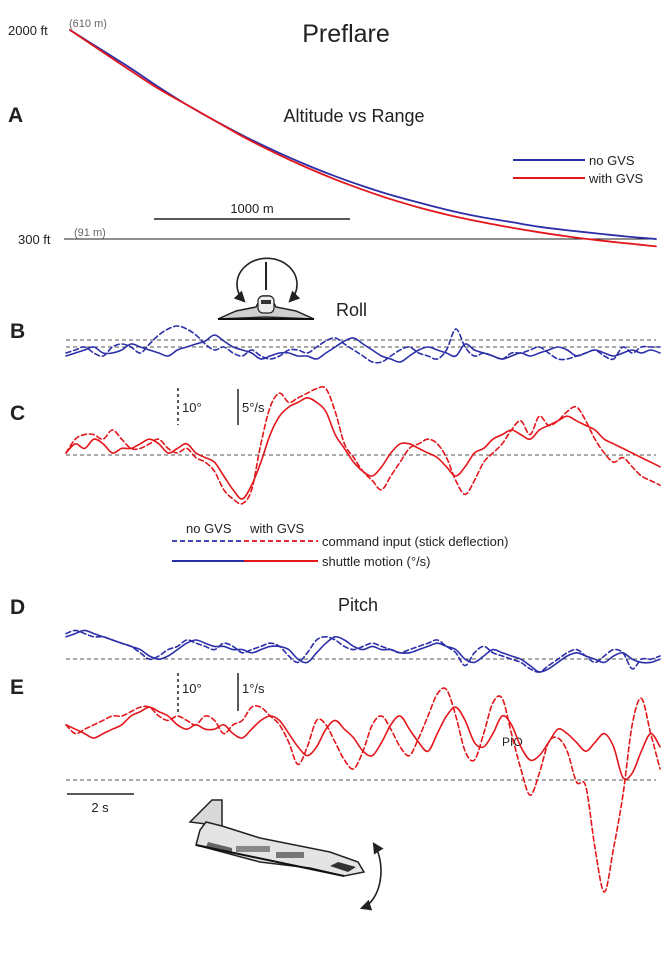 The width and height of the screenshot is (661, 960). Describe the element at coordinates (267, 280) in the screenshot. I see `roll-arrow-icon` at that location.